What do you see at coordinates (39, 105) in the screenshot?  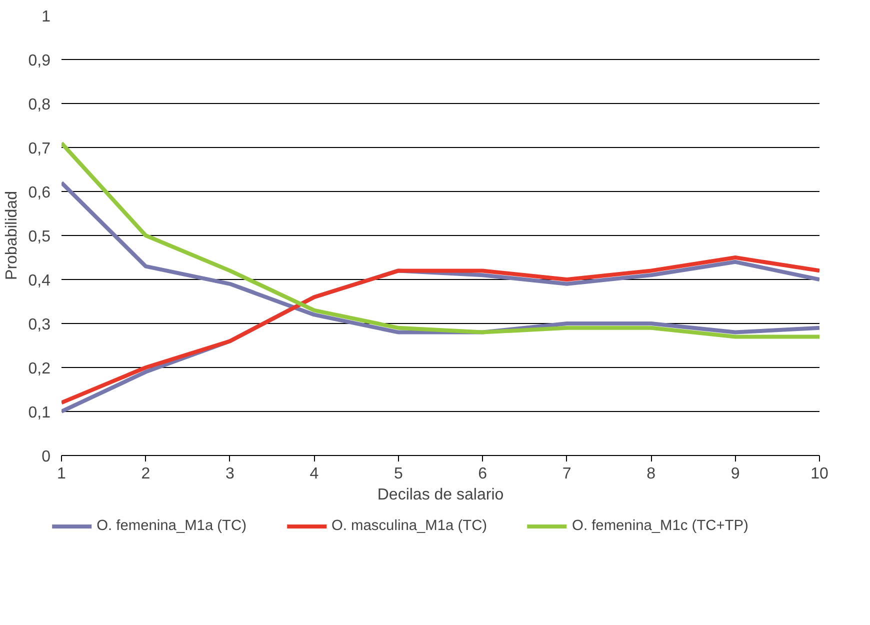 I see `y-tick-label: 0,8` at bounding box center [39, 105].